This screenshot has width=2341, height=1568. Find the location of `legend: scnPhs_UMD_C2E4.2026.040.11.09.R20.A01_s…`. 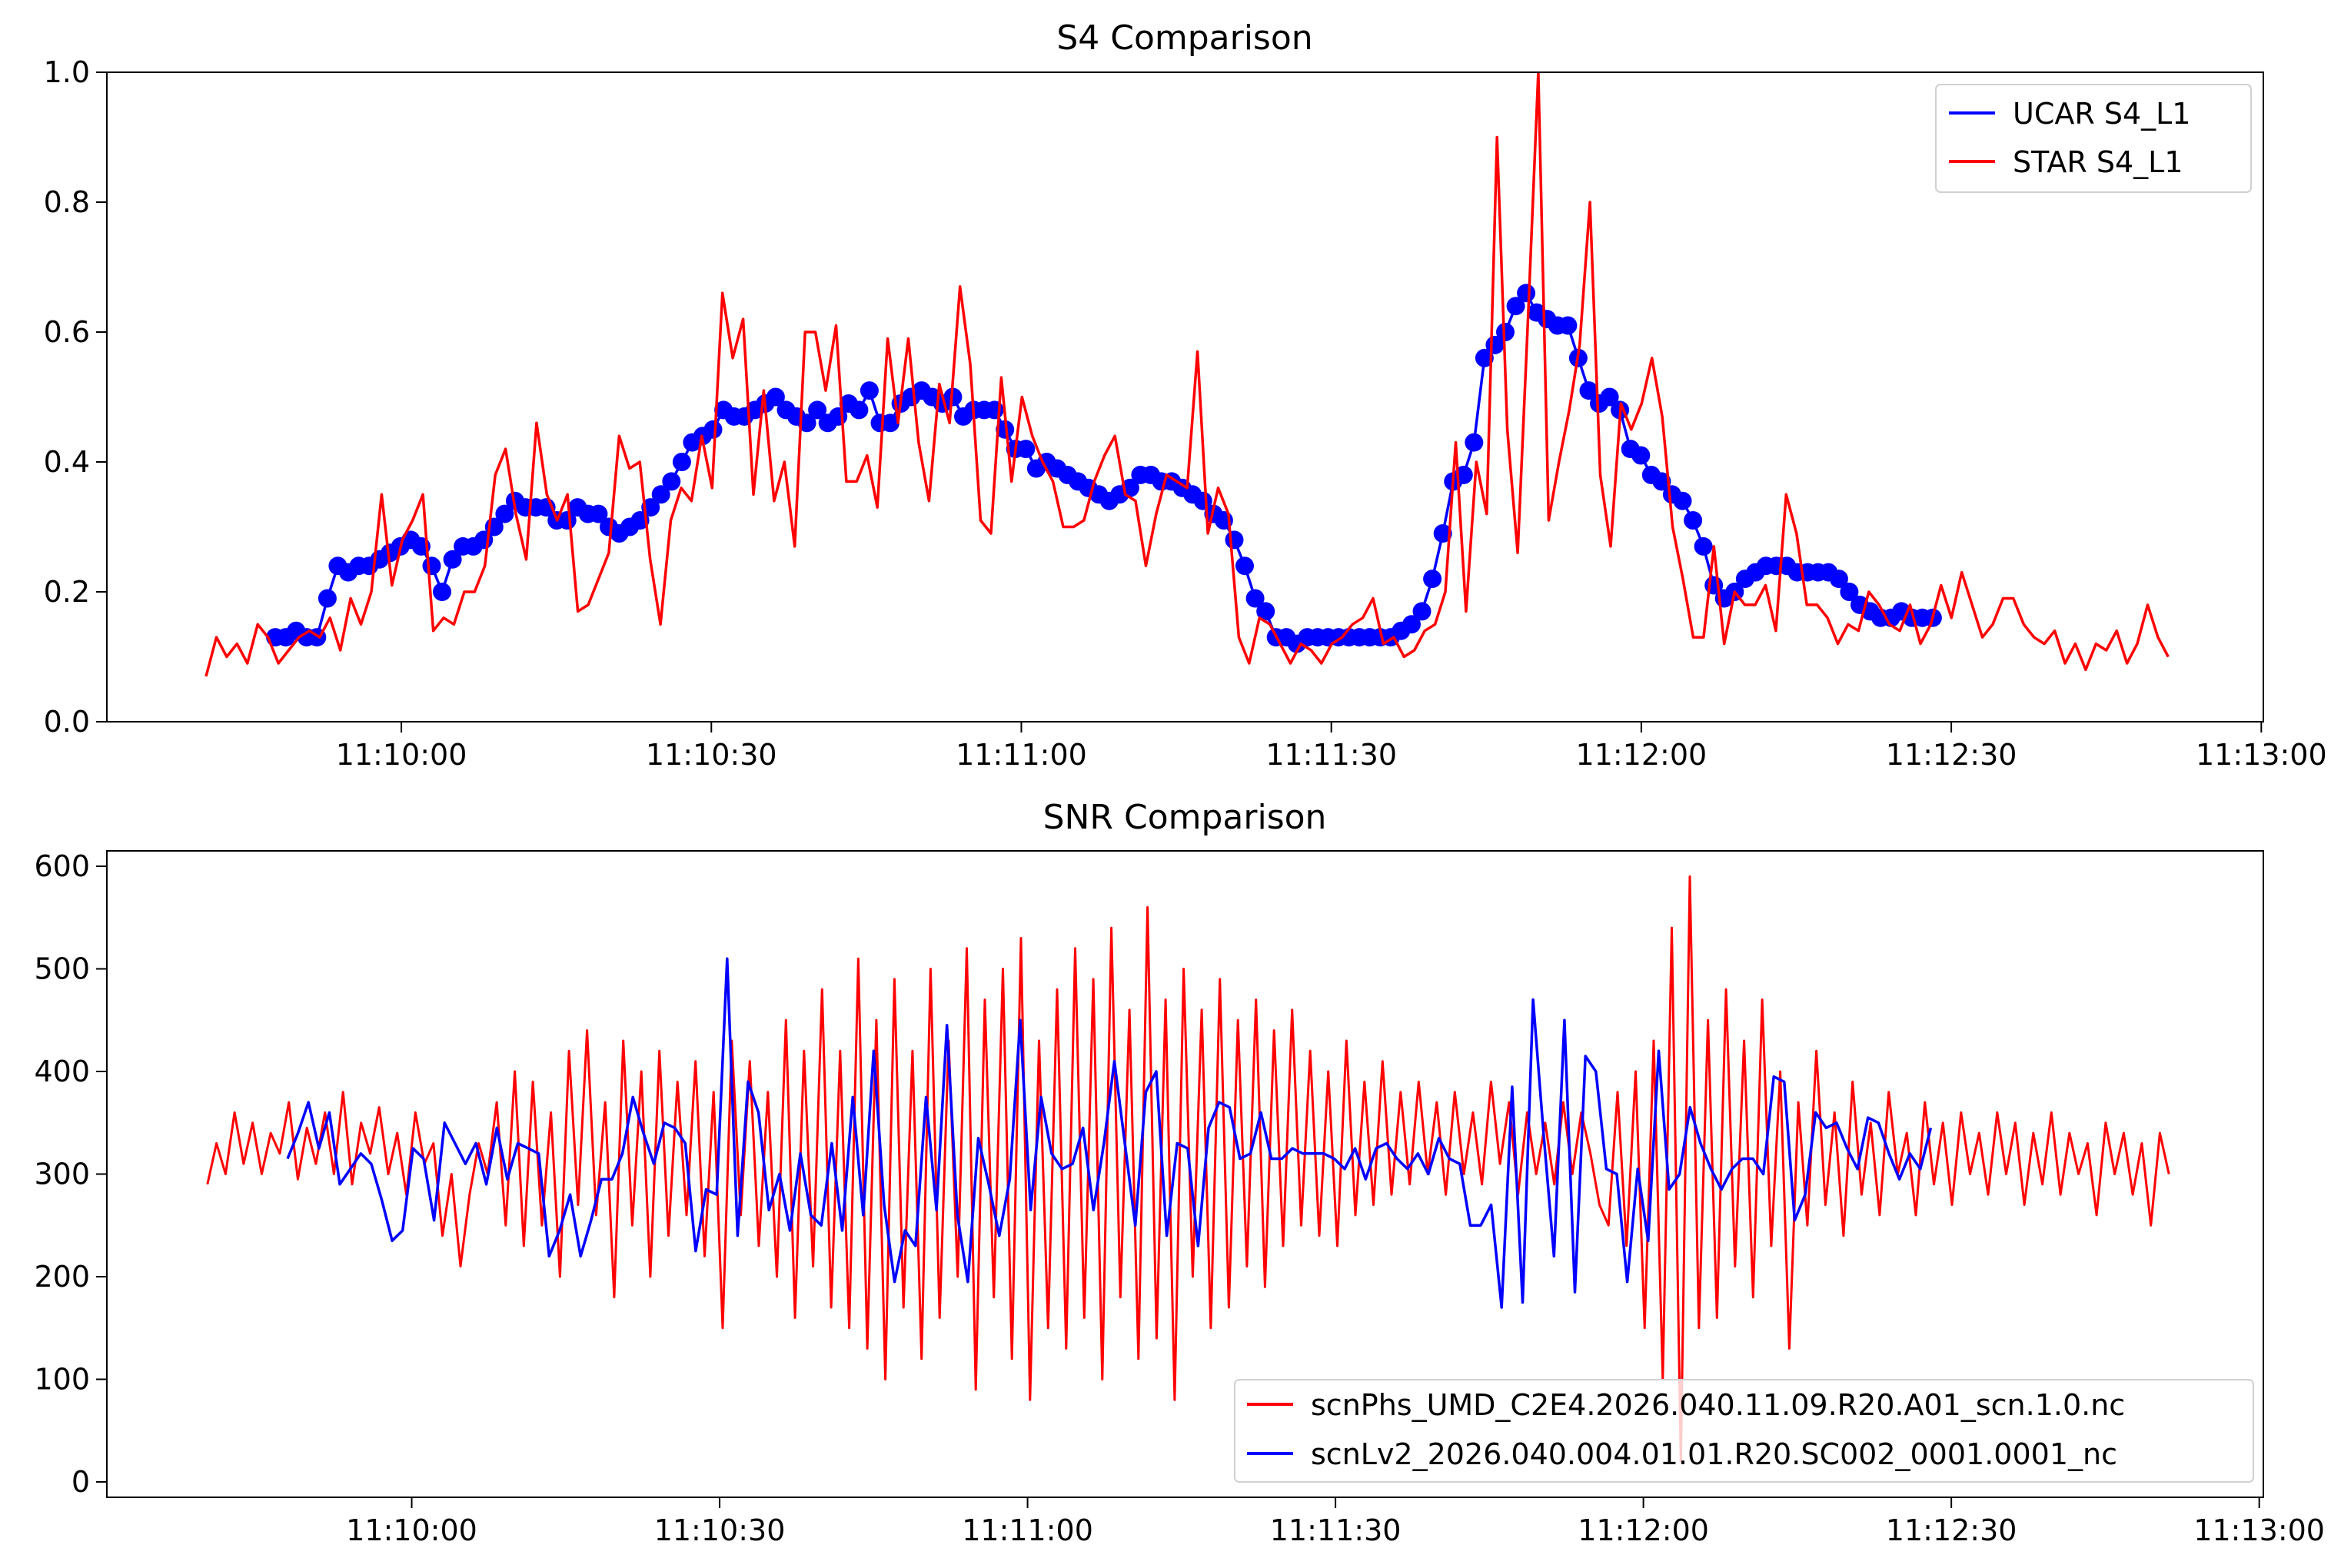

legend: scnPhs_UMD_C2E4.2026.040.11.09.R20.A01_s… is located at coordinates (1744, 1431).